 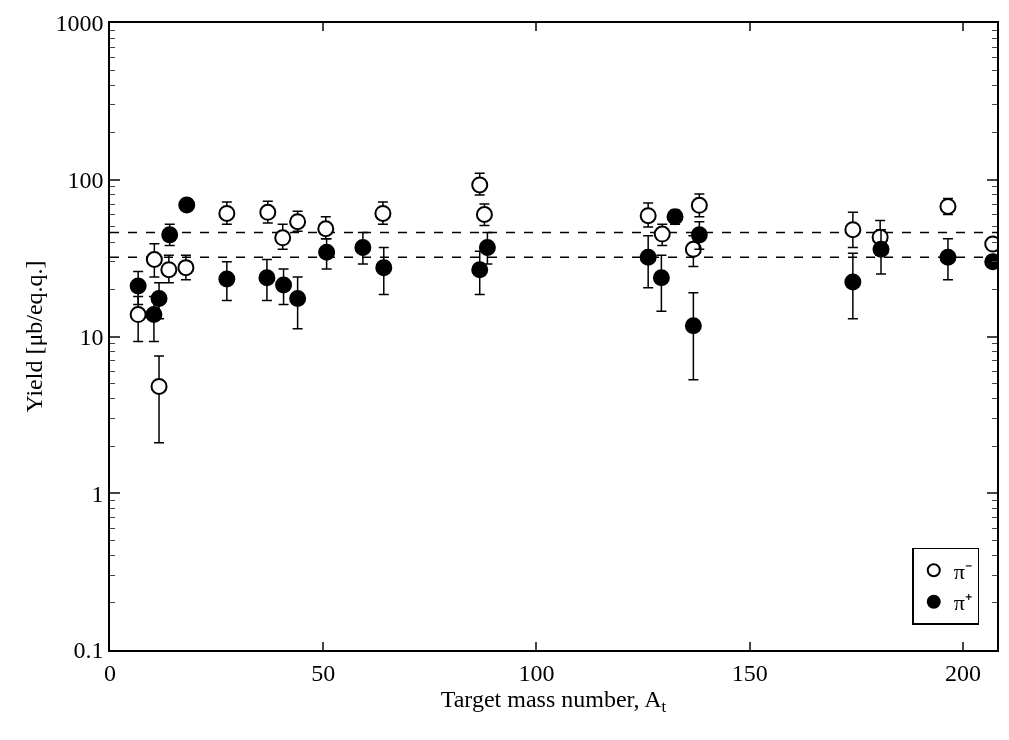 I want to click on y-tick-label: 100, so click(x=85, y=180).